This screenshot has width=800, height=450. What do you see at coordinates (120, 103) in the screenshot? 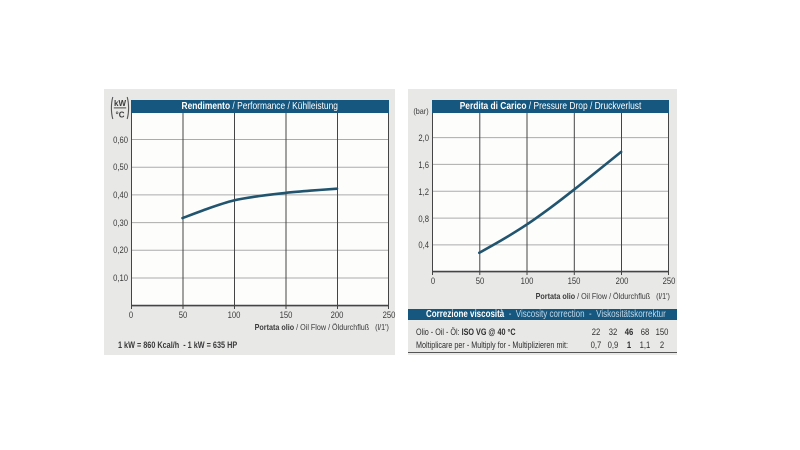
I see `svg-text: kW` at bounding box center [120, 103].